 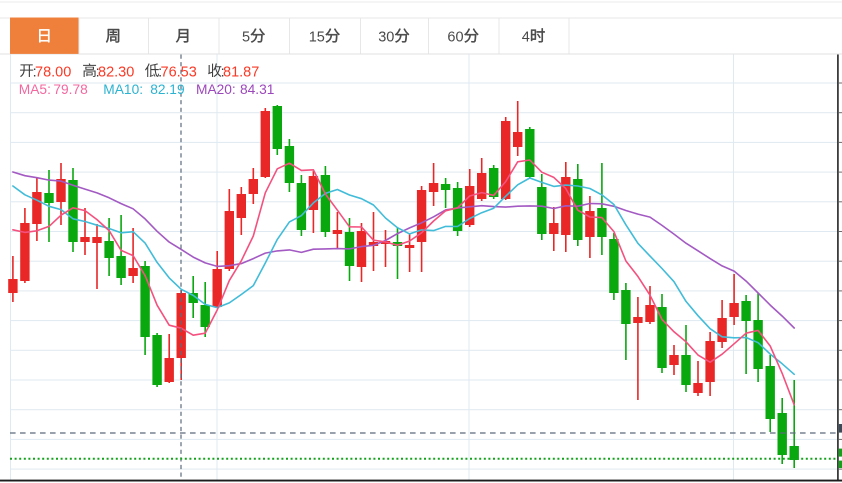 I want to click on svg-text: 76.53, so click(x=179, y=73).